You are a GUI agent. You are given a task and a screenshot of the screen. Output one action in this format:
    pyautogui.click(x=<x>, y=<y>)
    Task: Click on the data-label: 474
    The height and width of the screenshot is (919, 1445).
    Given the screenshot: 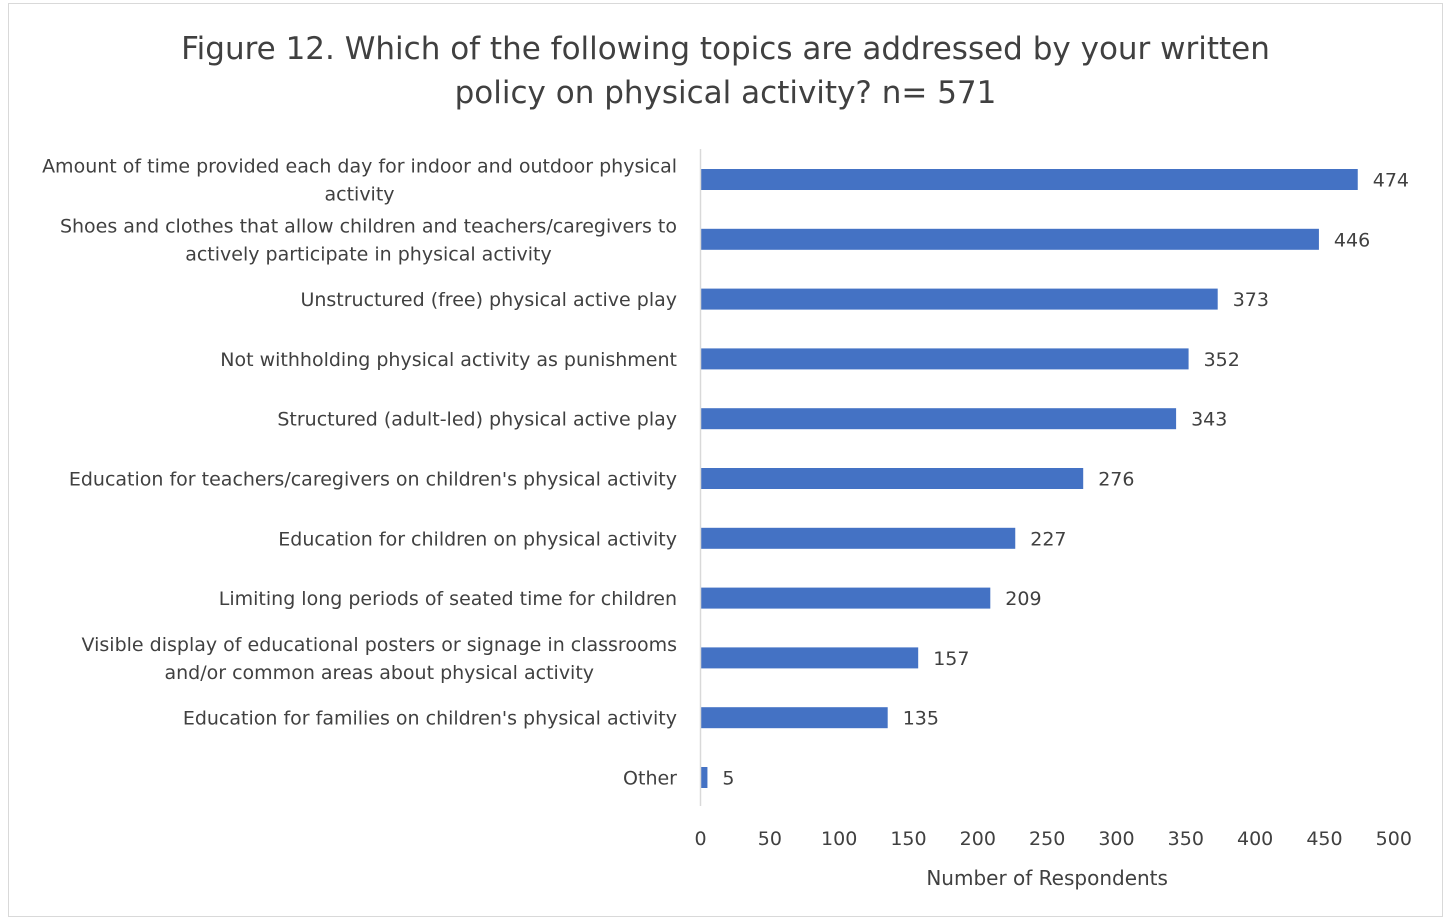 What is the action you would take?
    pyautogui.click(x=1391, y=181)
    